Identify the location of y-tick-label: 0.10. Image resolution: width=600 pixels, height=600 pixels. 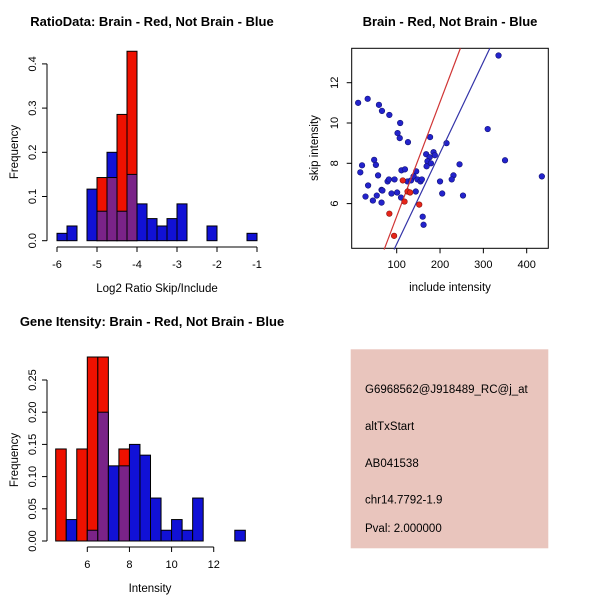
(33, 476).